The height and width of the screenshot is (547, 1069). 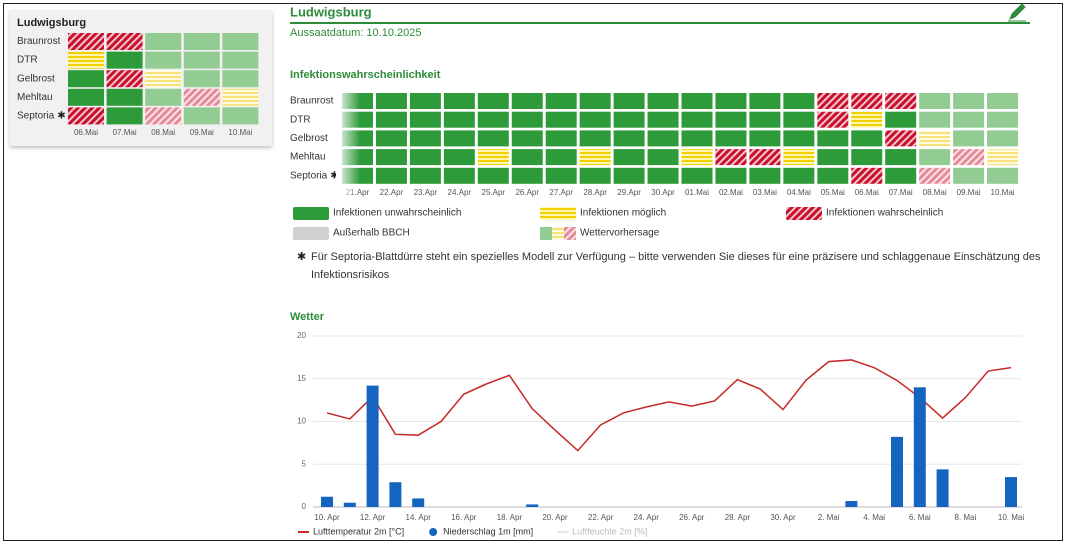 What do you see at coordinates (629, 192) in the screenshot?
I see `date-label: 29.Apr` at bounding box center [629, 192].